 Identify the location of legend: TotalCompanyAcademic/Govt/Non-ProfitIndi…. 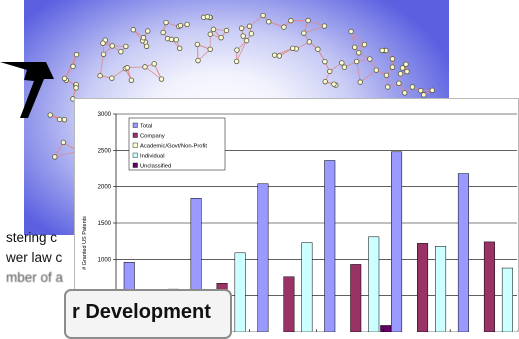
(177, 144).